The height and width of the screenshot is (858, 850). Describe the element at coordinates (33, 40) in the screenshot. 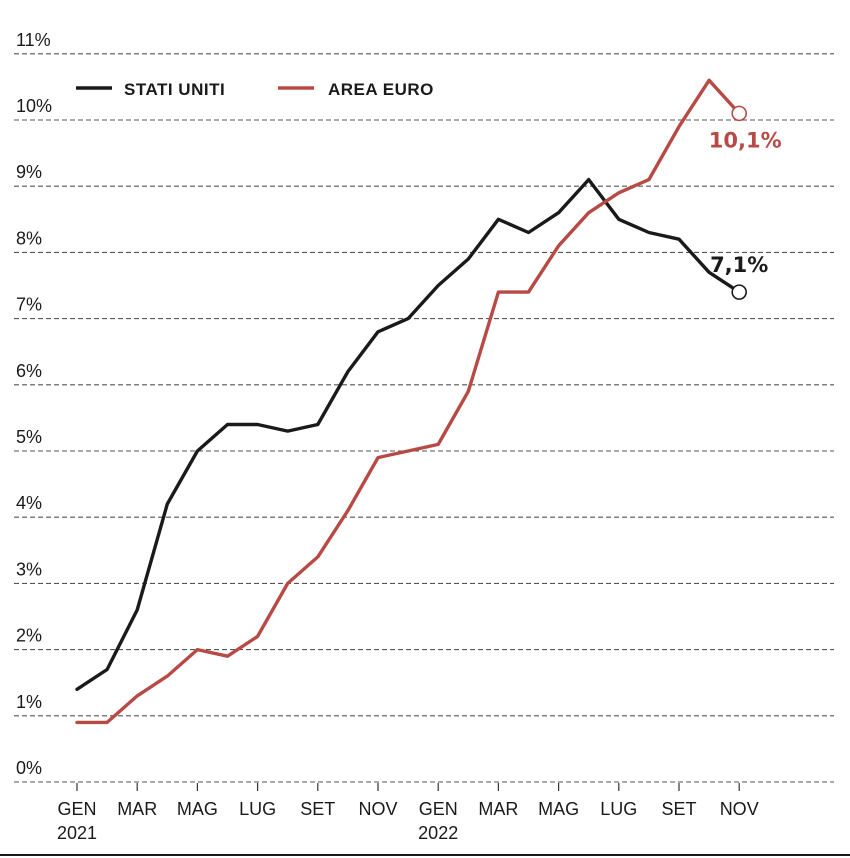

I see `y-tick-label: 11%` at that location.